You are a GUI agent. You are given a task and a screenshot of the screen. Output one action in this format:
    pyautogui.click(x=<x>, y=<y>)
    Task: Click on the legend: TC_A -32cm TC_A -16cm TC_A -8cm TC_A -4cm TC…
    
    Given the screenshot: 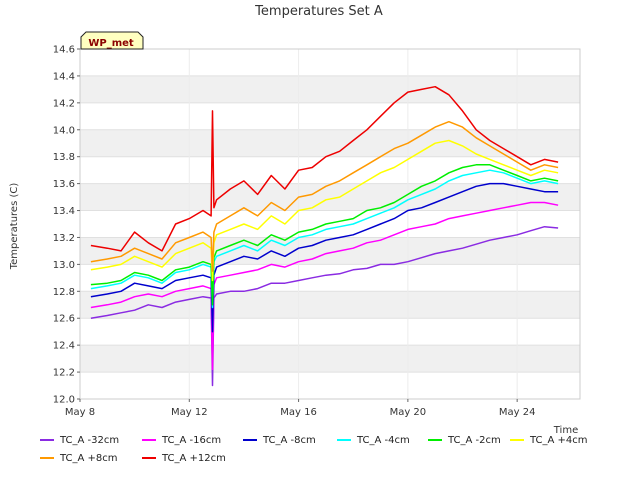 What is the action you would take?
    pyautogui.click(x=314, y=449)
    